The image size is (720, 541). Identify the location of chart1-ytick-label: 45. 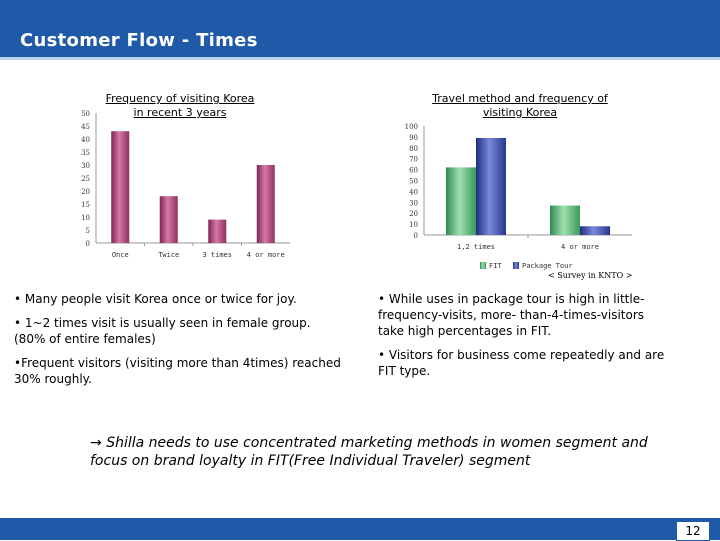
(85, 127).